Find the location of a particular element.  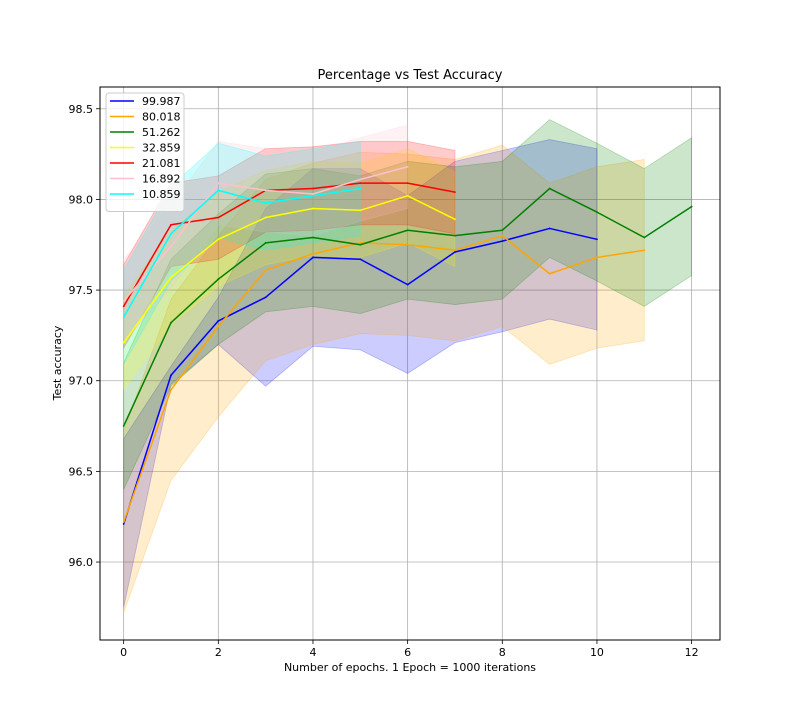

y-tick-label: 97.0 is located at coordinates (81, 381).